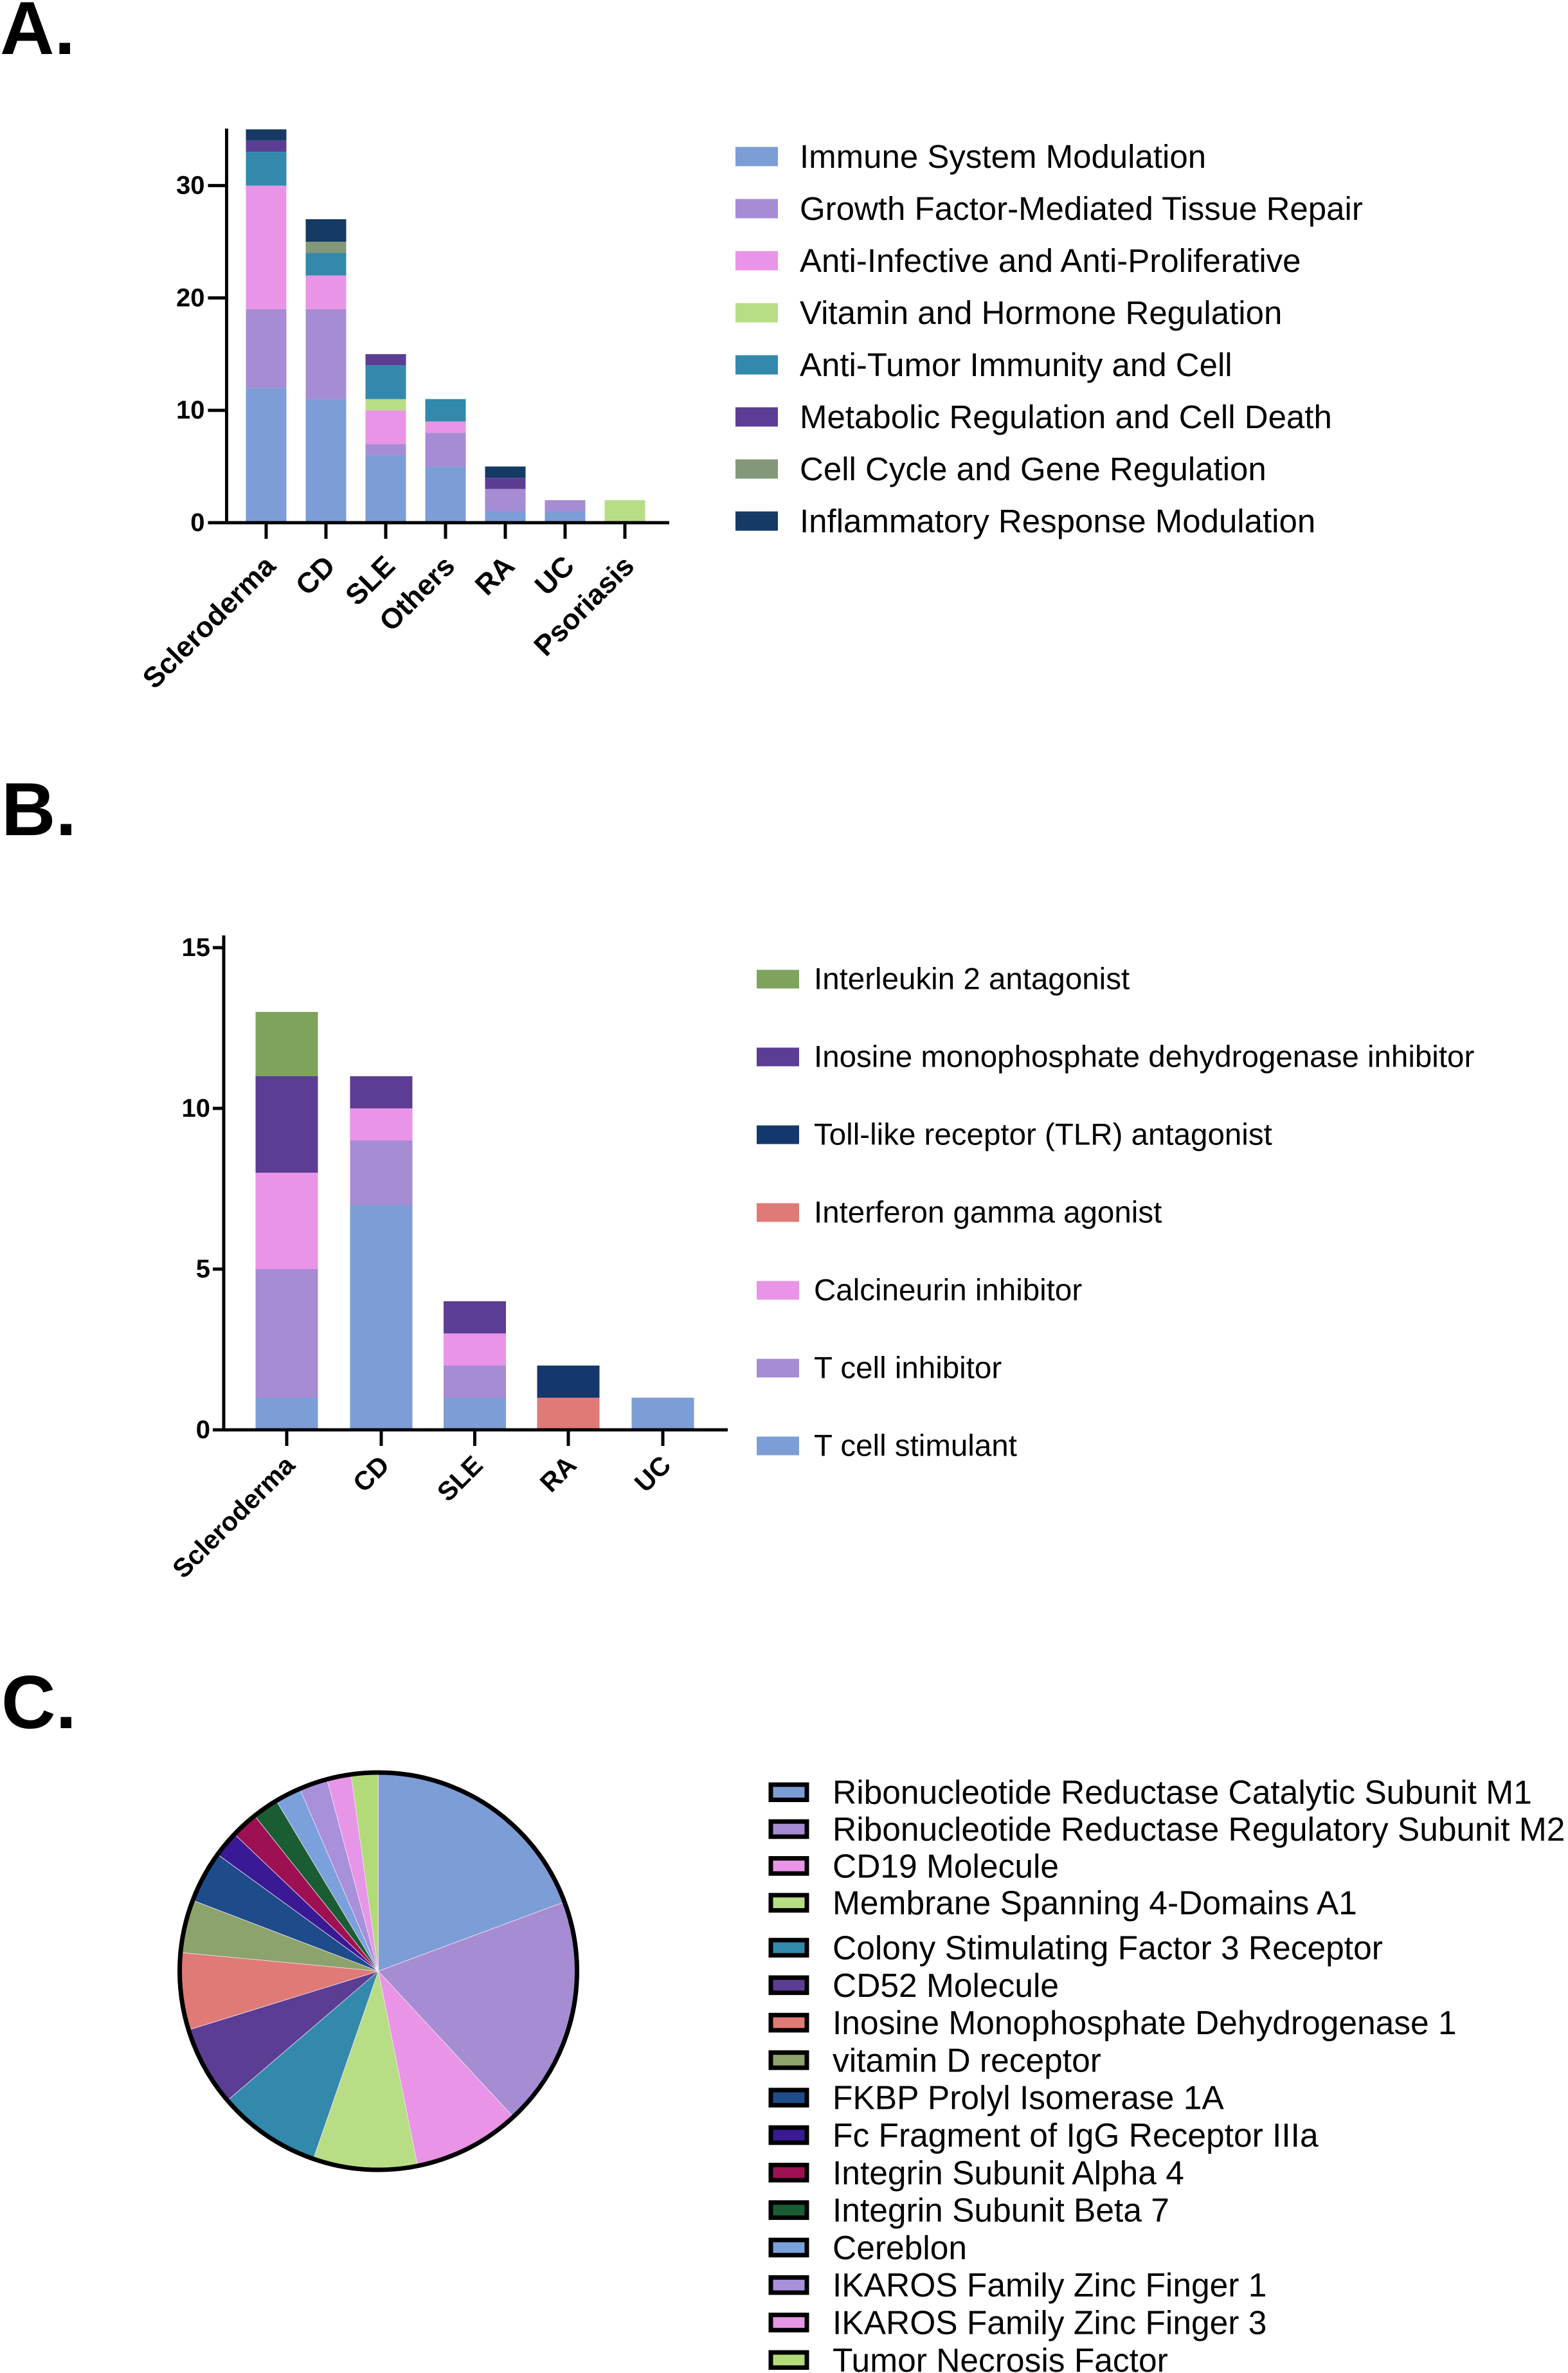 This screenshot has width=1568, height=2373. Describe the element at coordinates (1066, 417) in the screenshot. I see `svg-text:Metabolic Regulation and Cell: Metabolic Regulation and Cell Death` at that location.